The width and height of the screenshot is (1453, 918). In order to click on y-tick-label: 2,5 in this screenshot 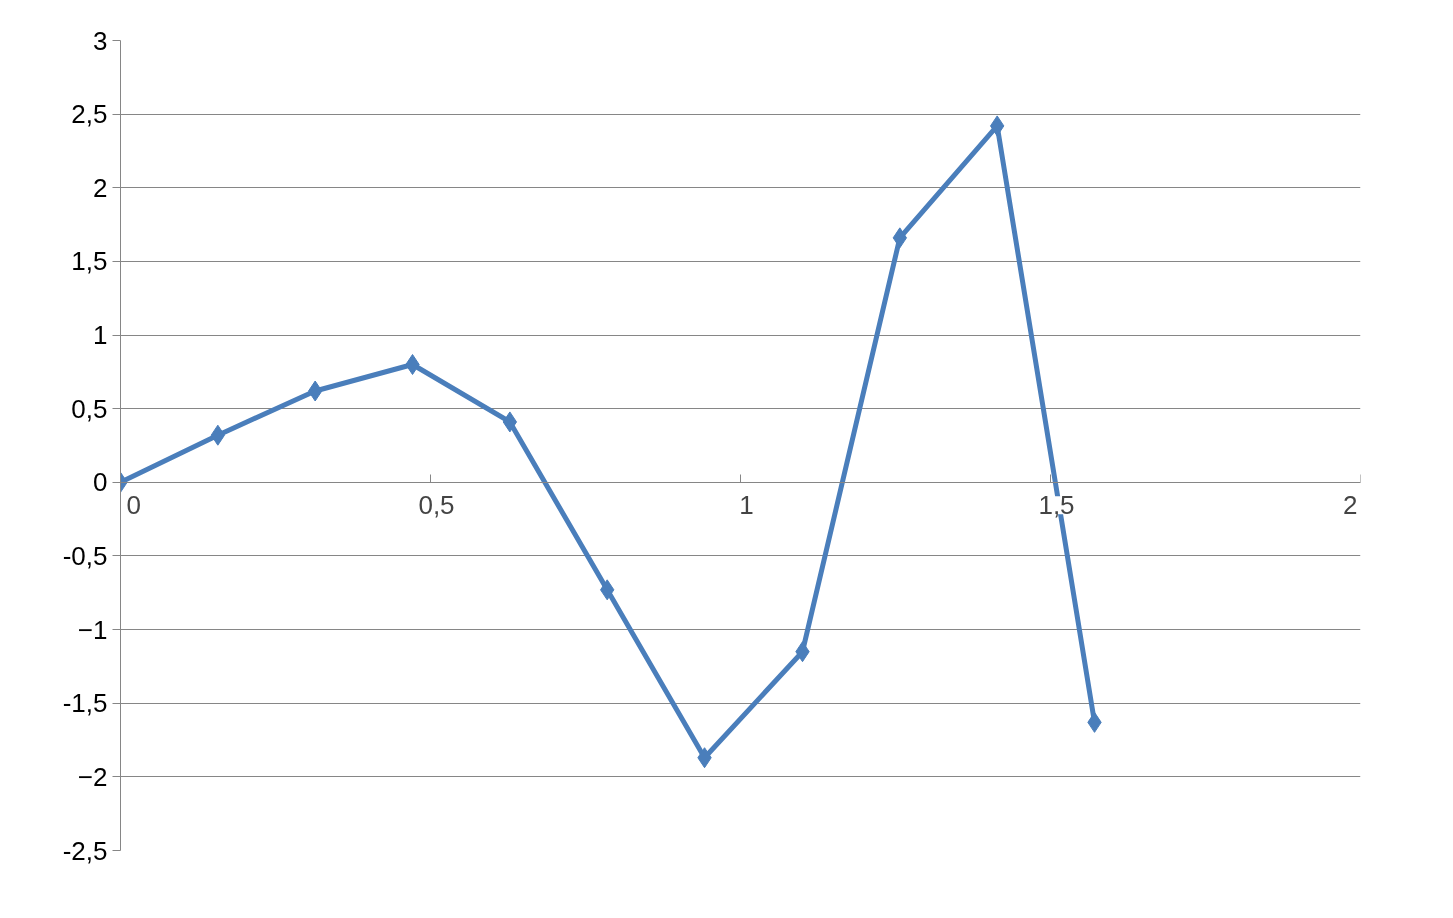, I will do `click(89, 114)`.